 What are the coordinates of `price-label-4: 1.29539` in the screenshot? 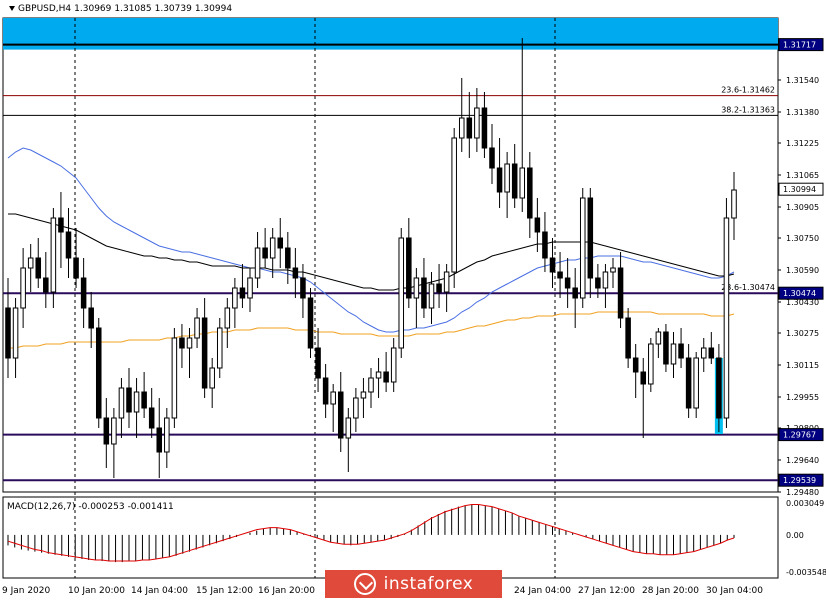 It's located at (799, 480).